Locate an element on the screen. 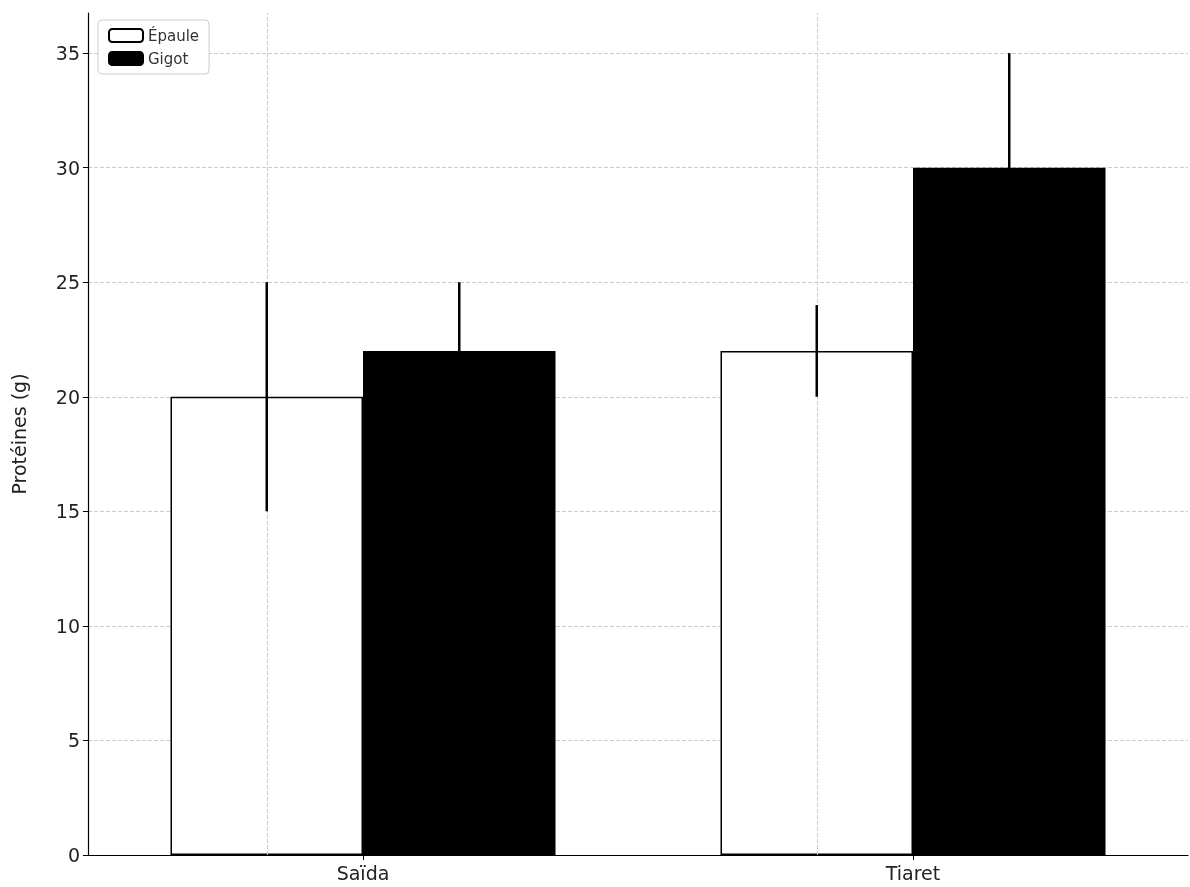 This screenshot has height=887, width=1190. x-tick-label: Saïda is located at coordinates (363, 872).